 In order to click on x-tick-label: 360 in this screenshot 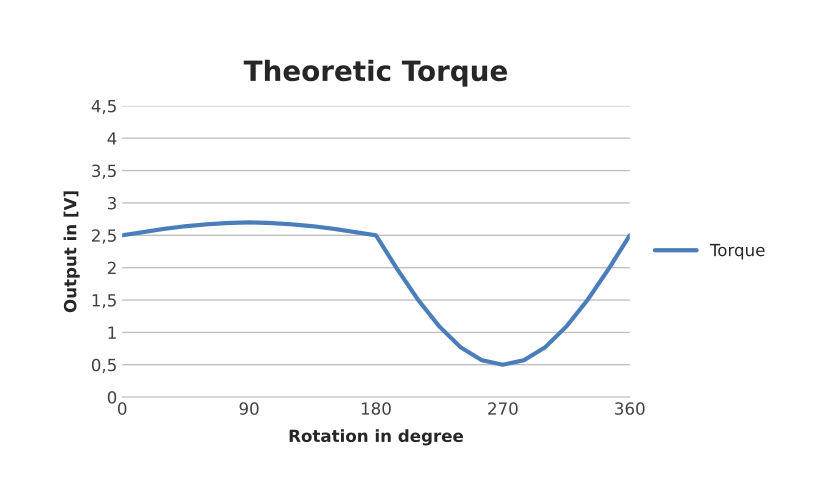, I will do `click(630, 408)`.